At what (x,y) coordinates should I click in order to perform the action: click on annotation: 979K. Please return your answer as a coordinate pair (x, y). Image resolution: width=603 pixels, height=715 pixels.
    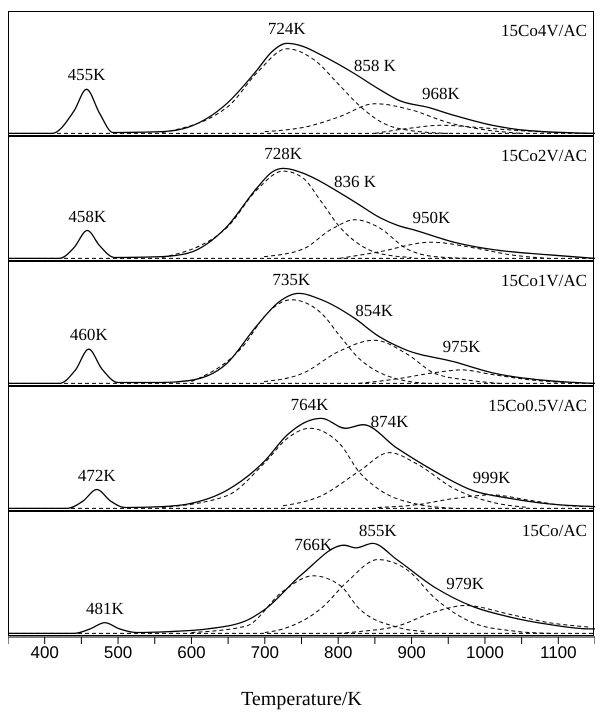
    Looking at the image, I should click on (465, 584).